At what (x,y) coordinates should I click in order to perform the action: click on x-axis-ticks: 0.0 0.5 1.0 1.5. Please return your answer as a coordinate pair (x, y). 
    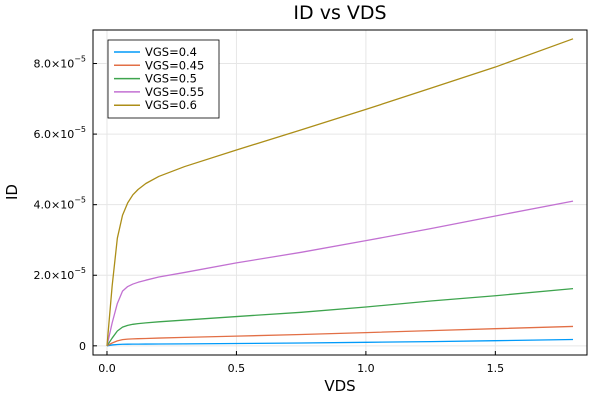
    Looking at the image, I should click on (301, 363).